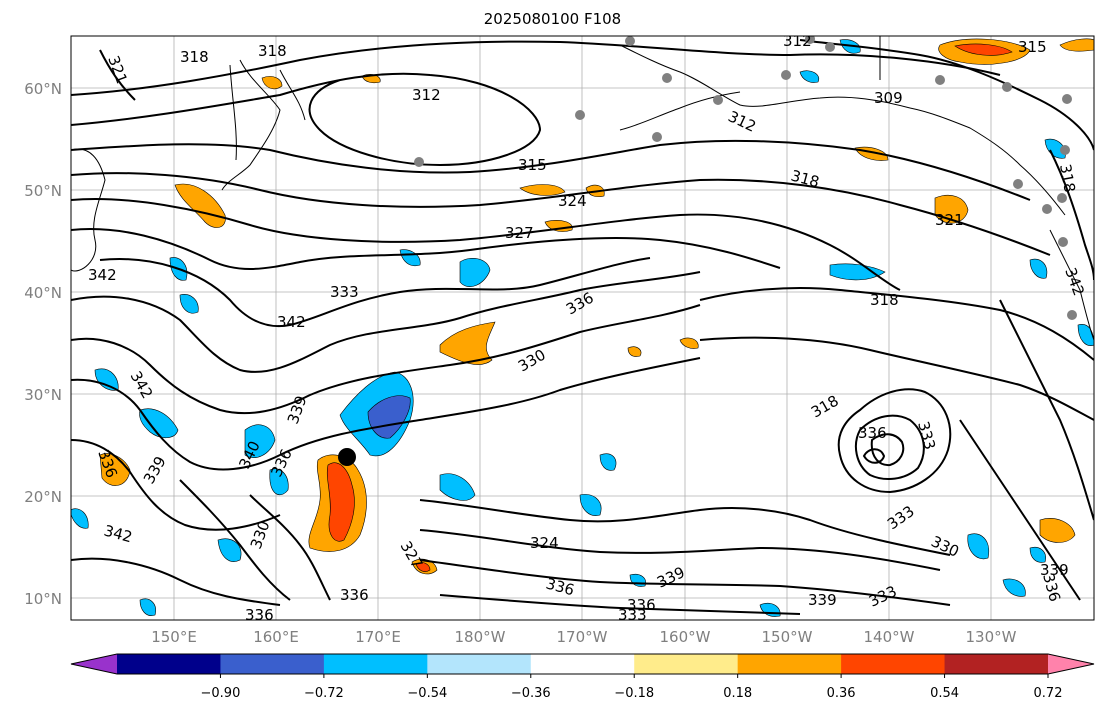 The image size is (1105, 712). I want to click on lat-axis: 60°N 50°N 40°N 30°N 20°N 10°N, so click(43, 344).